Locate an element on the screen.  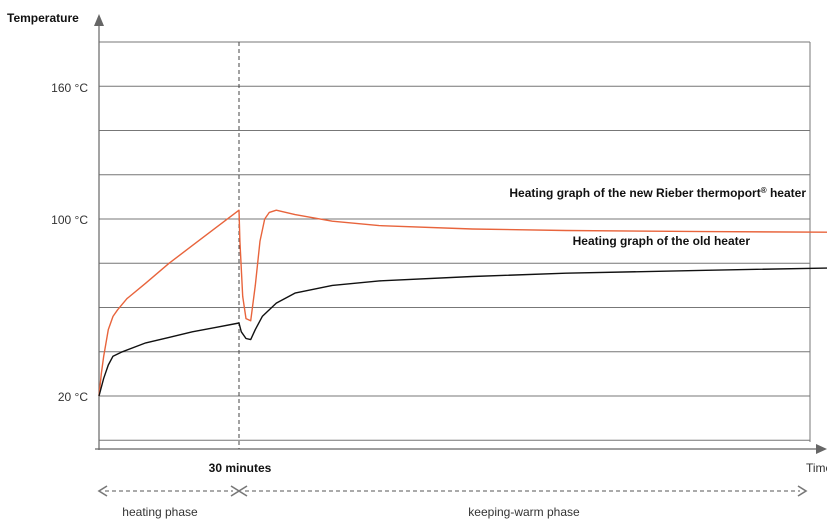
x-axis-label: Time is located at coordinates (816, 468).